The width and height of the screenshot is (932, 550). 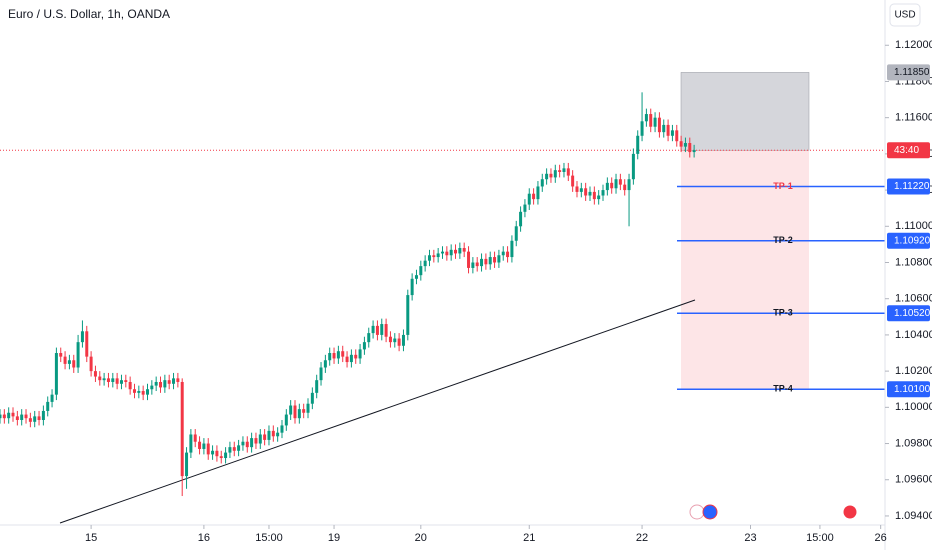 I want to click on currency-box, so click(x=905, y=15).